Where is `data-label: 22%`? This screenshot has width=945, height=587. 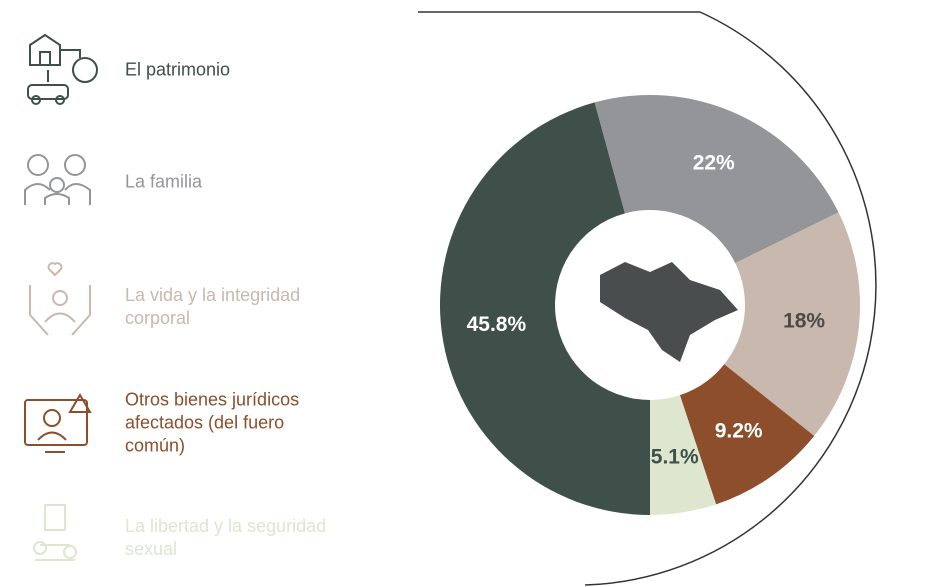
data-label: 22% is located at coordinates (714, 162).